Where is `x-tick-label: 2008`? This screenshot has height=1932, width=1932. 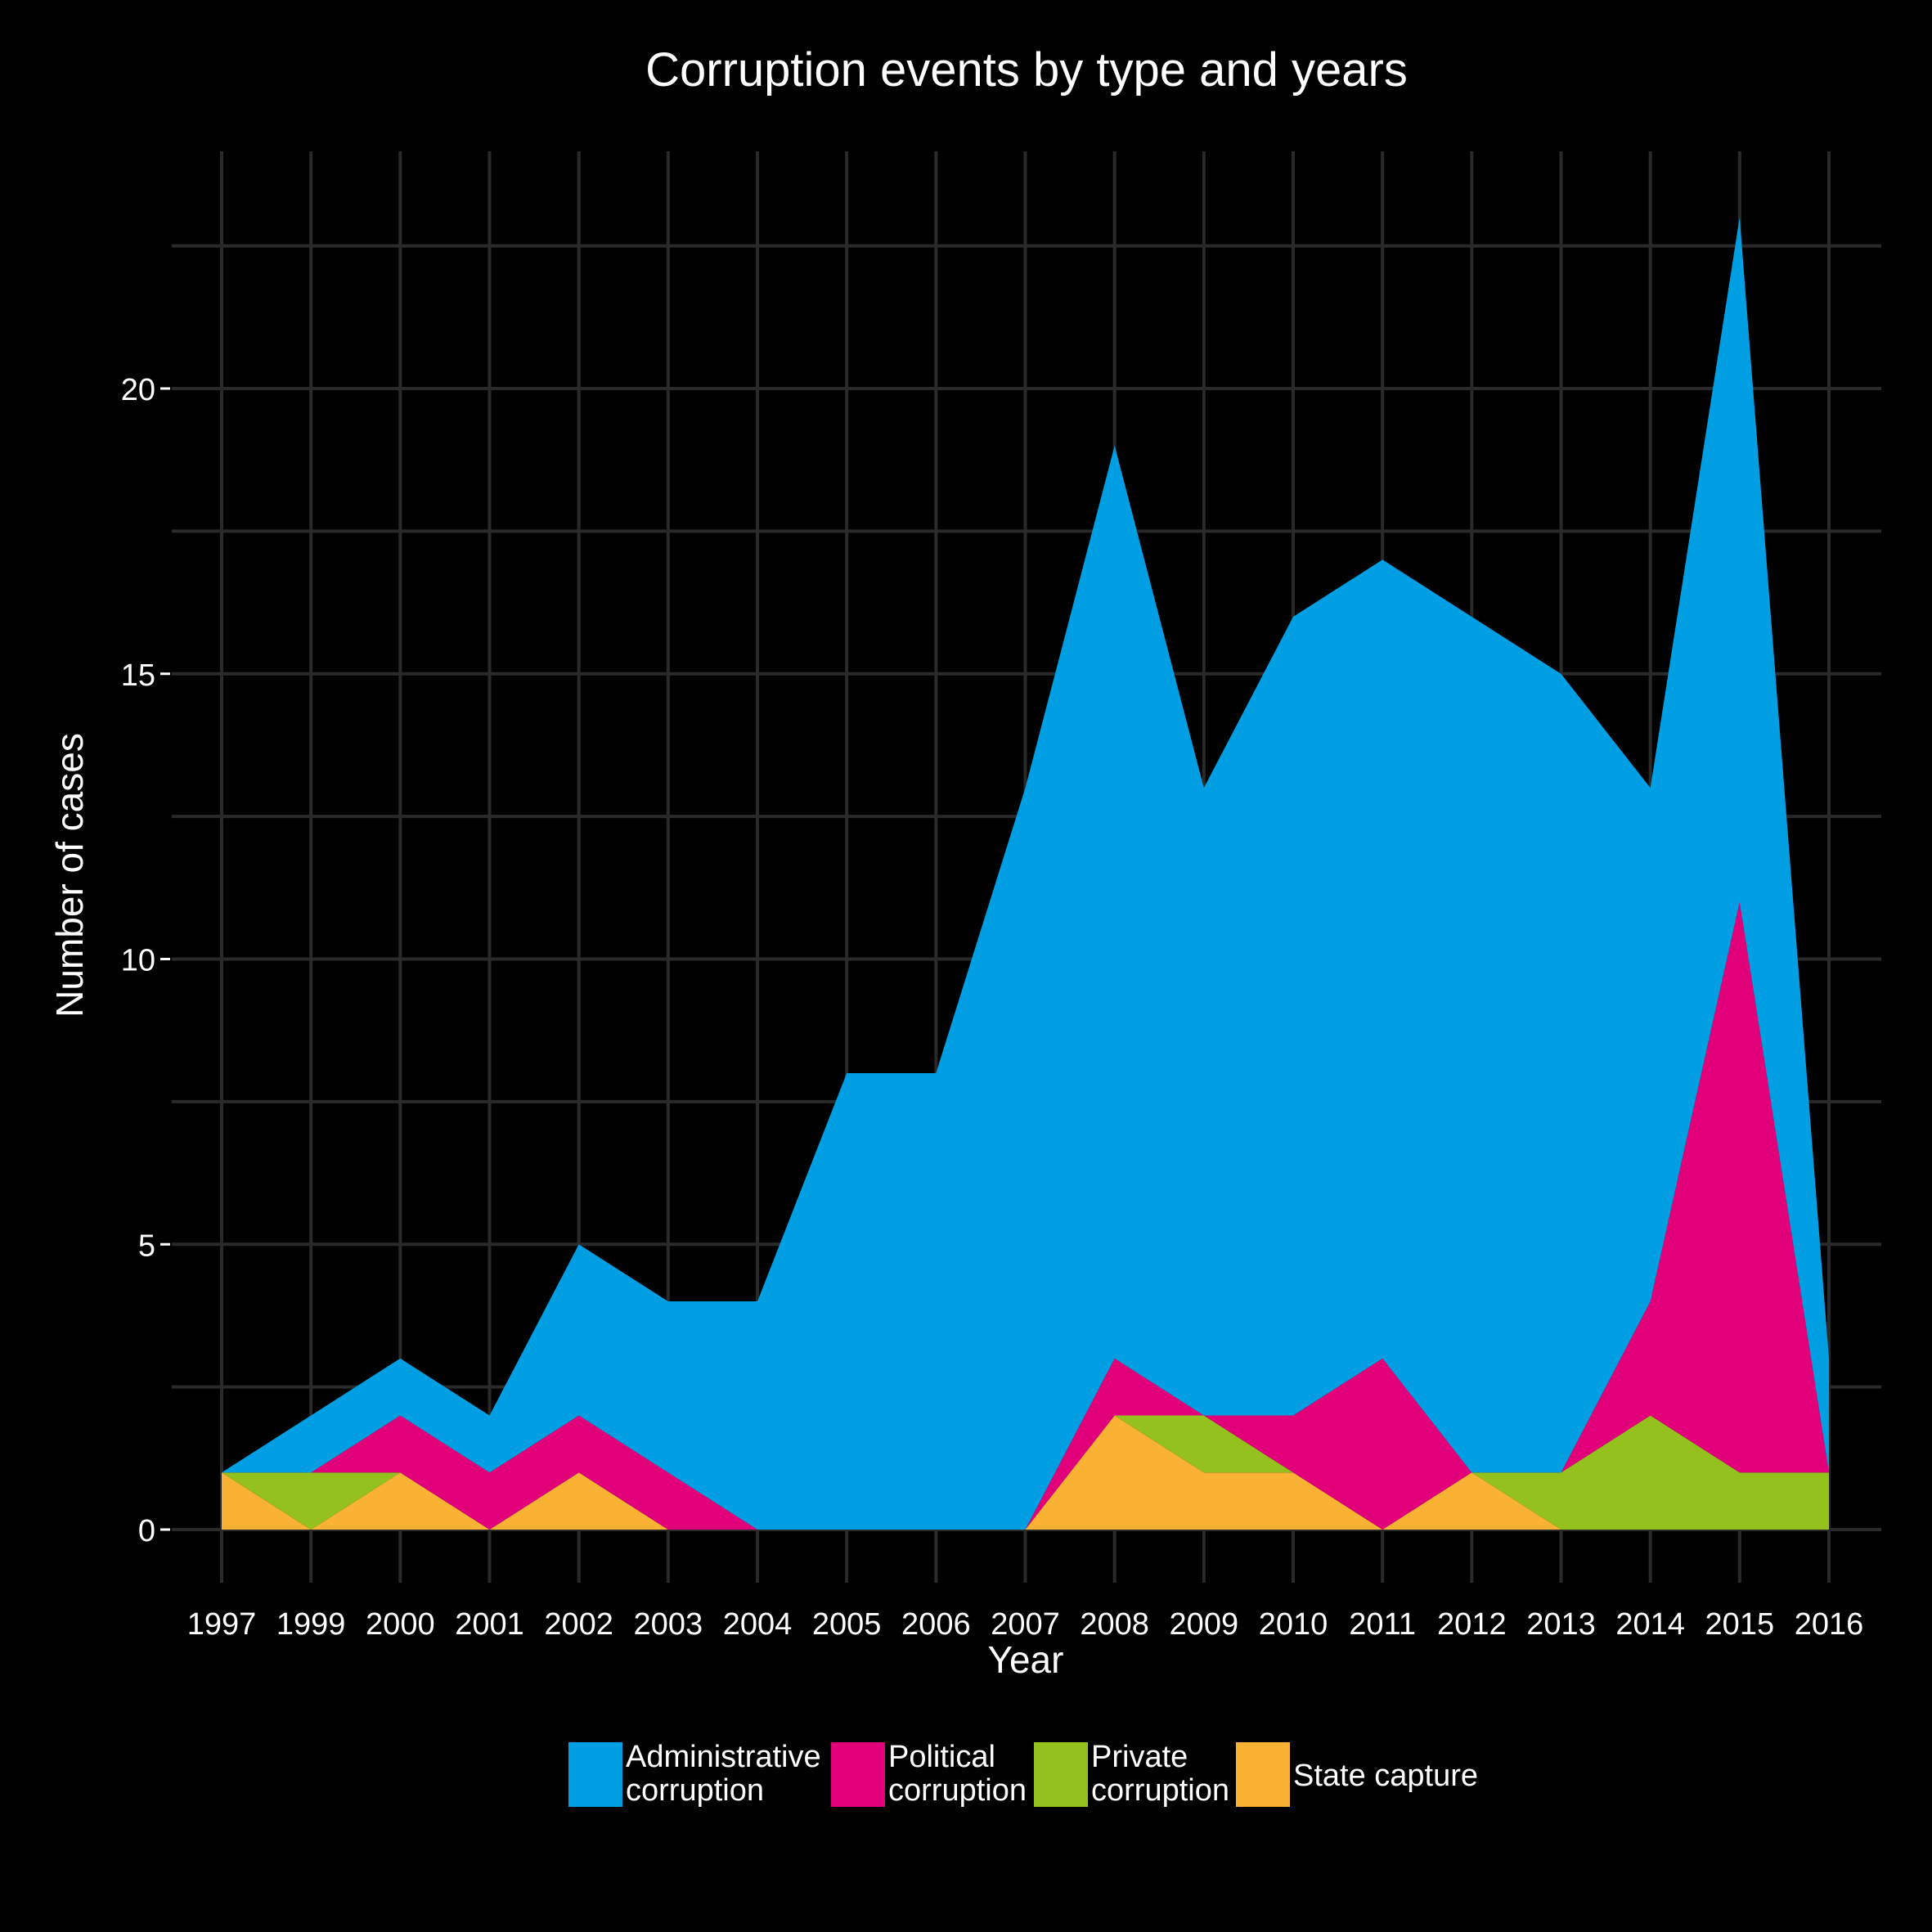 x-tick-label: 2008 is located at coordinates (1115, 1624).